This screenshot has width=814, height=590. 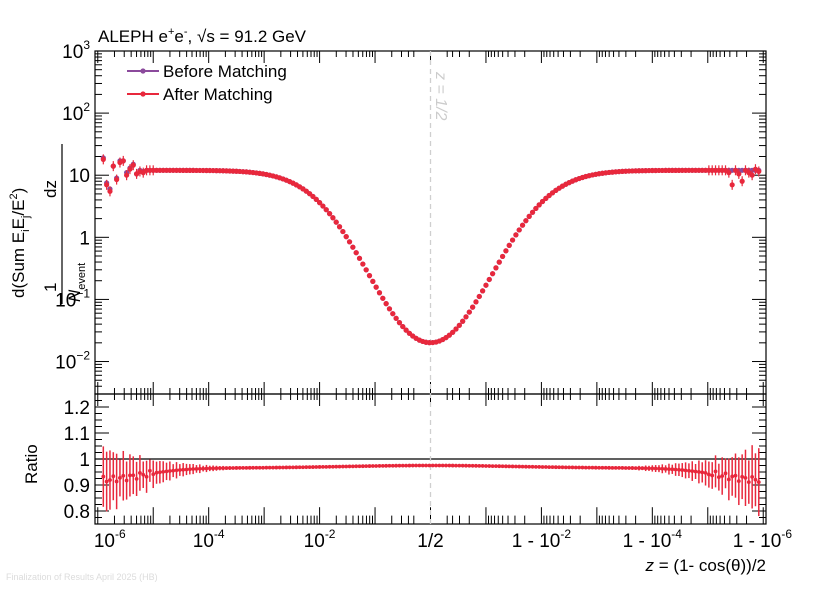 I want to click on ratio-y-axis-title: Ratio, so click(x=31, y=464).